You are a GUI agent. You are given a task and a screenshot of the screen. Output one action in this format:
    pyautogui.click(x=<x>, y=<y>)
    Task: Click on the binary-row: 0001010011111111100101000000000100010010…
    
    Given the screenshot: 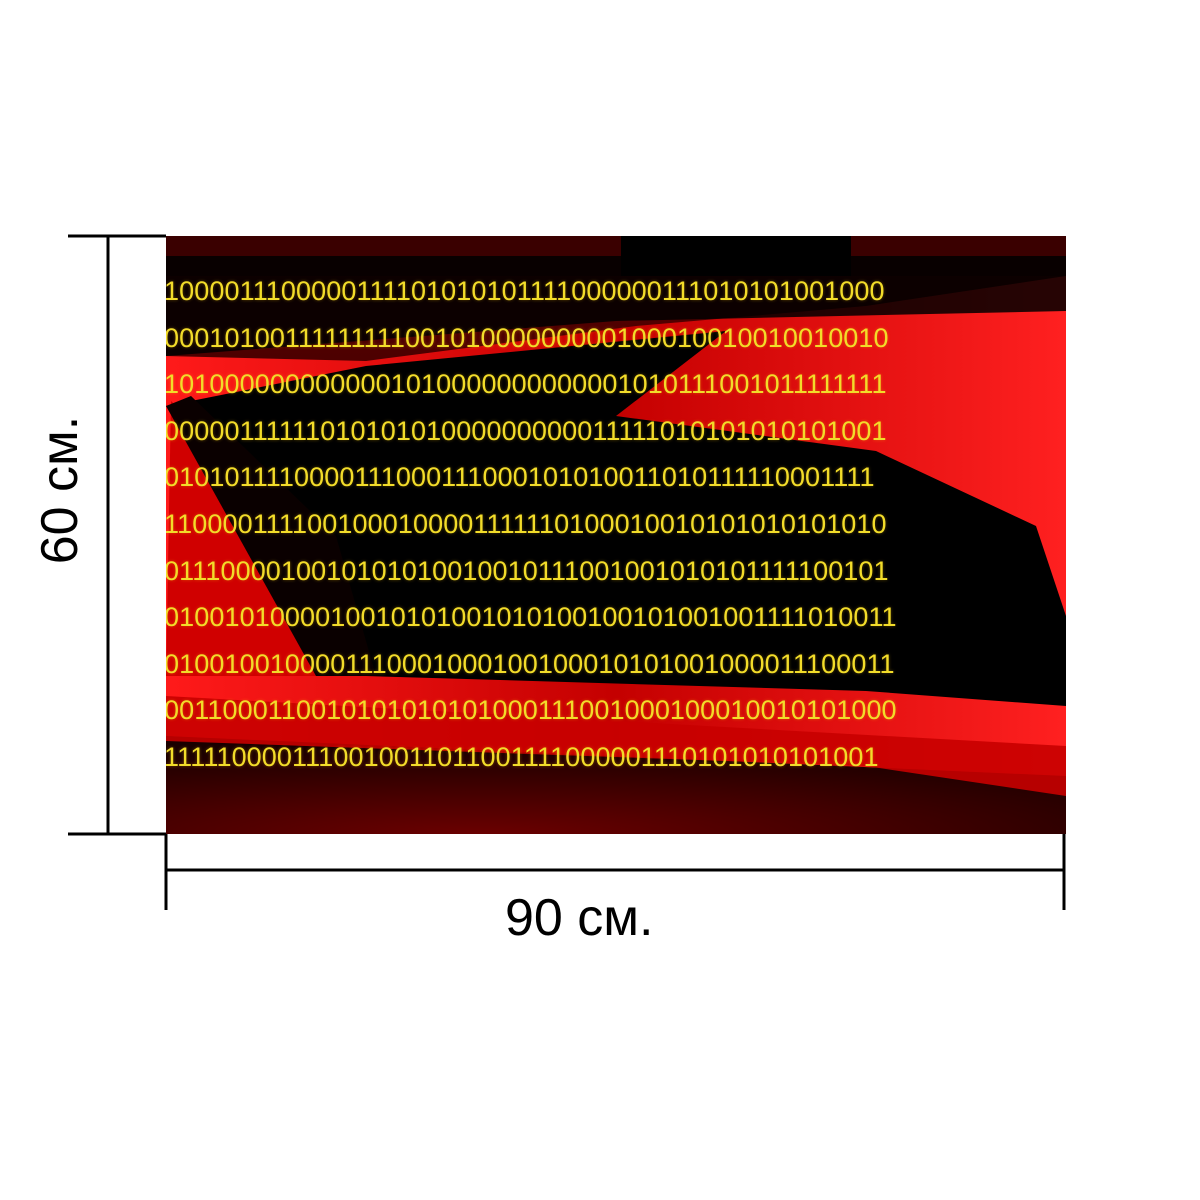 What is the action you would take?
    pyautogui.click(x=527, y=337)
    